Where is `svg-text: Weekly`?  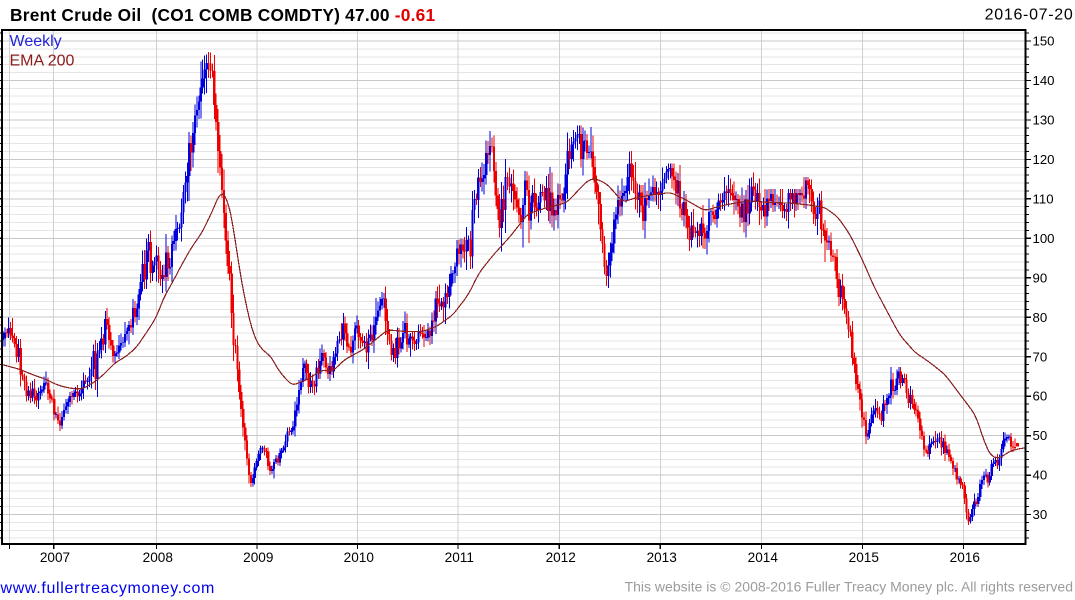 svg-text: Weekly is located at coordinates (36, 41).